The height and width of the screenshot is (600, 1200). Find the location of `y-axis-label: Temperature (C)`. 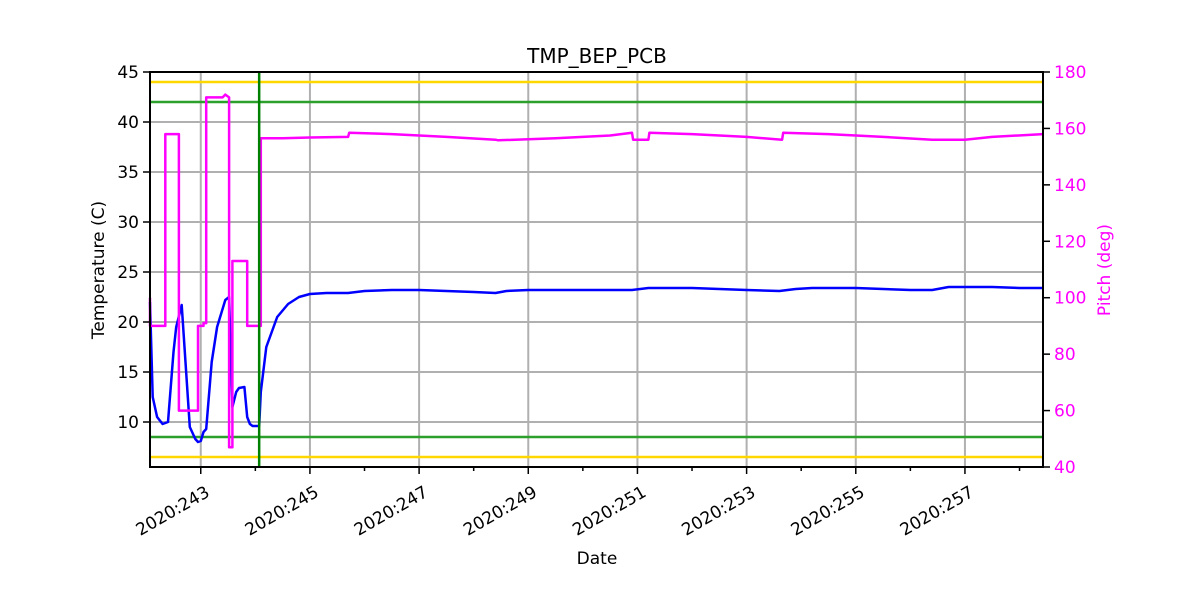

y-axis-label: Temperature (C) is located at coordinates (99, 270).